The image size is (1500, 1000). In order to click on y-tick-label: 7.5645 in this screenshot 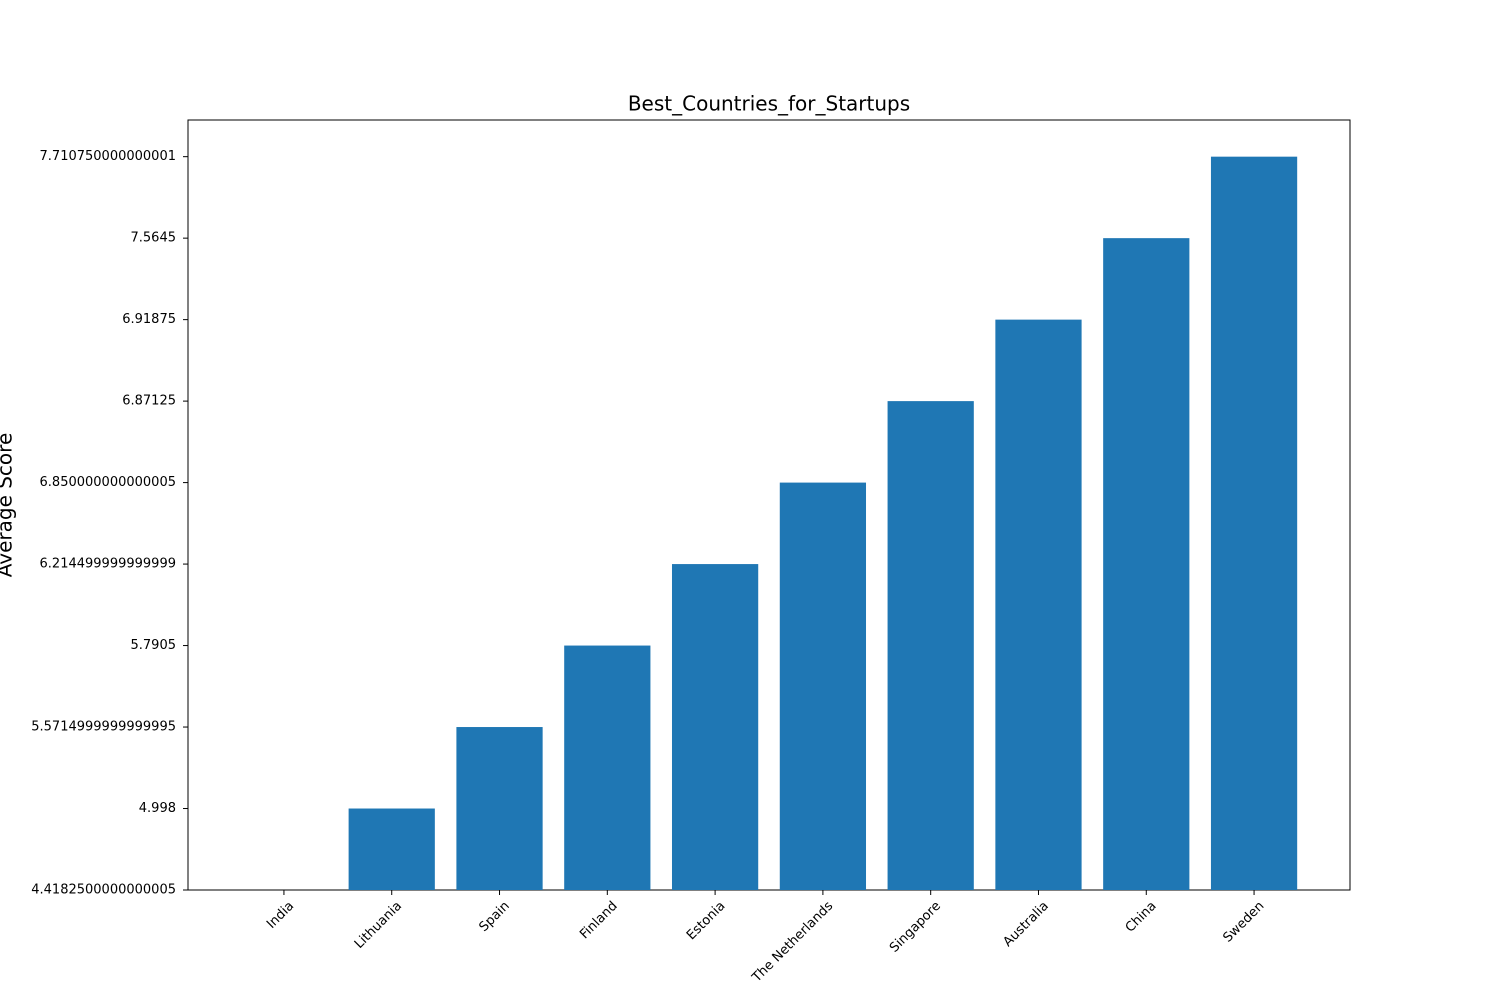, I will do `click(154, 238)`.